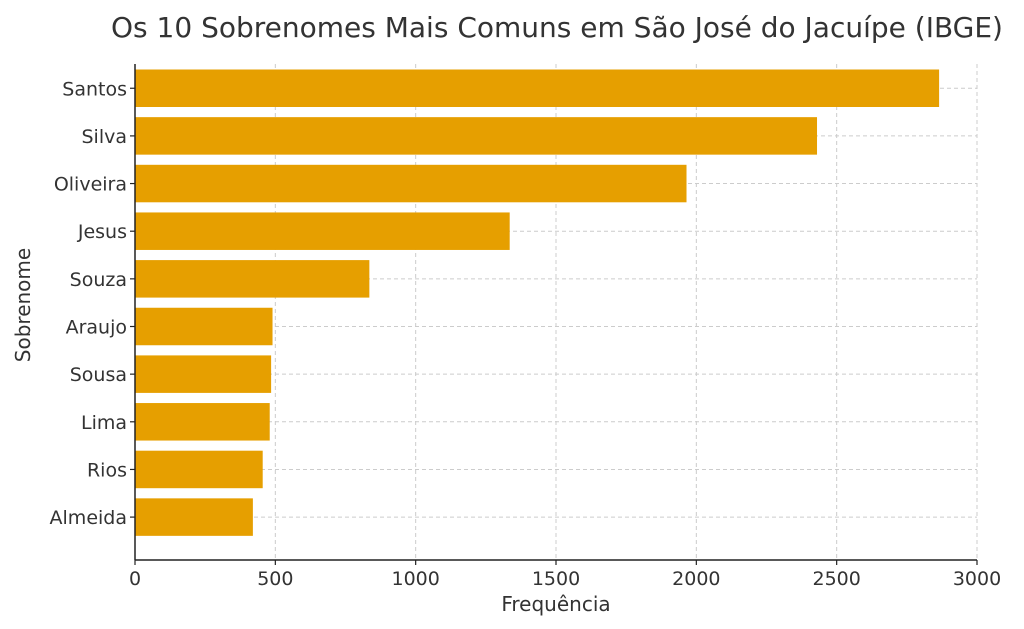 The height and width of the screenshot is (629, 1024). I want to click on y-tick-label: Araujo, so click(96, 328).